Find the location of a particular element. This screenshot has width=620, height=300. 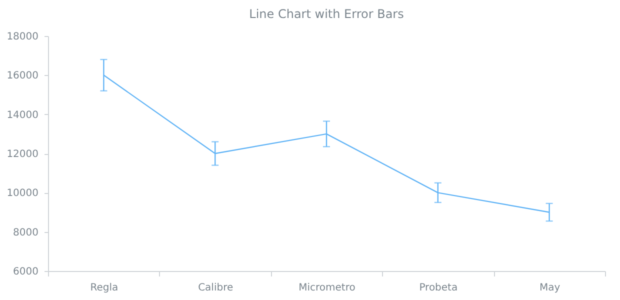

x-tick-label: May is located at coordinates (549, 288).